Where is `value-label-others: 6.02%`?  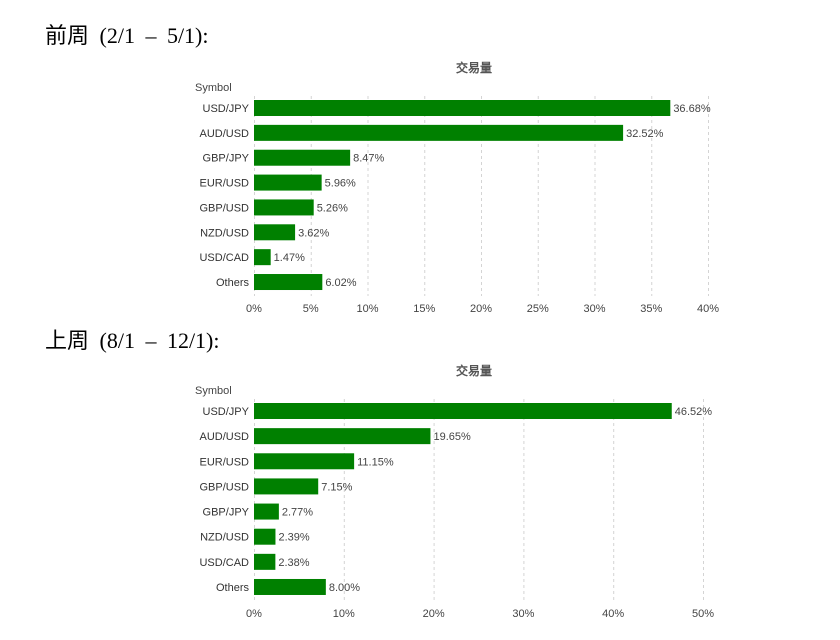
value-label-others: 6.02% is located at coordinates (340, 283).